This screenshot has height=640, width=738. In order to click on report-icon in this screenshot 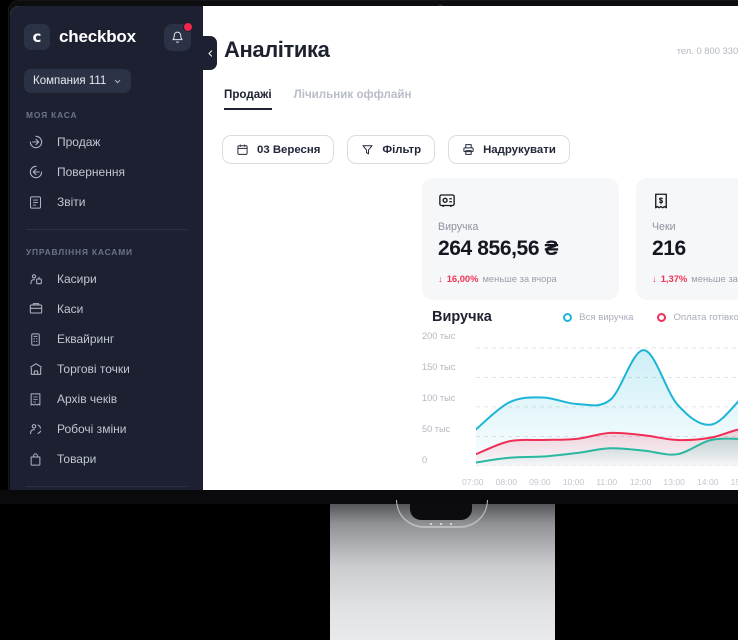, I will do `click(35, 202)`.